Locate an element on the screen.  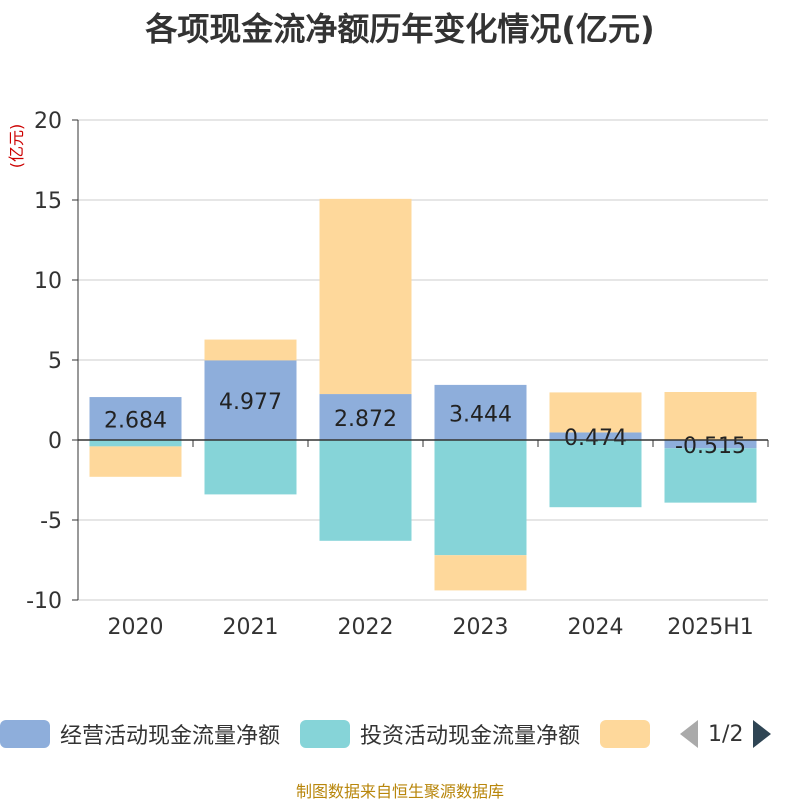
data-label: 4.977 is located at coordinates (250, 402).